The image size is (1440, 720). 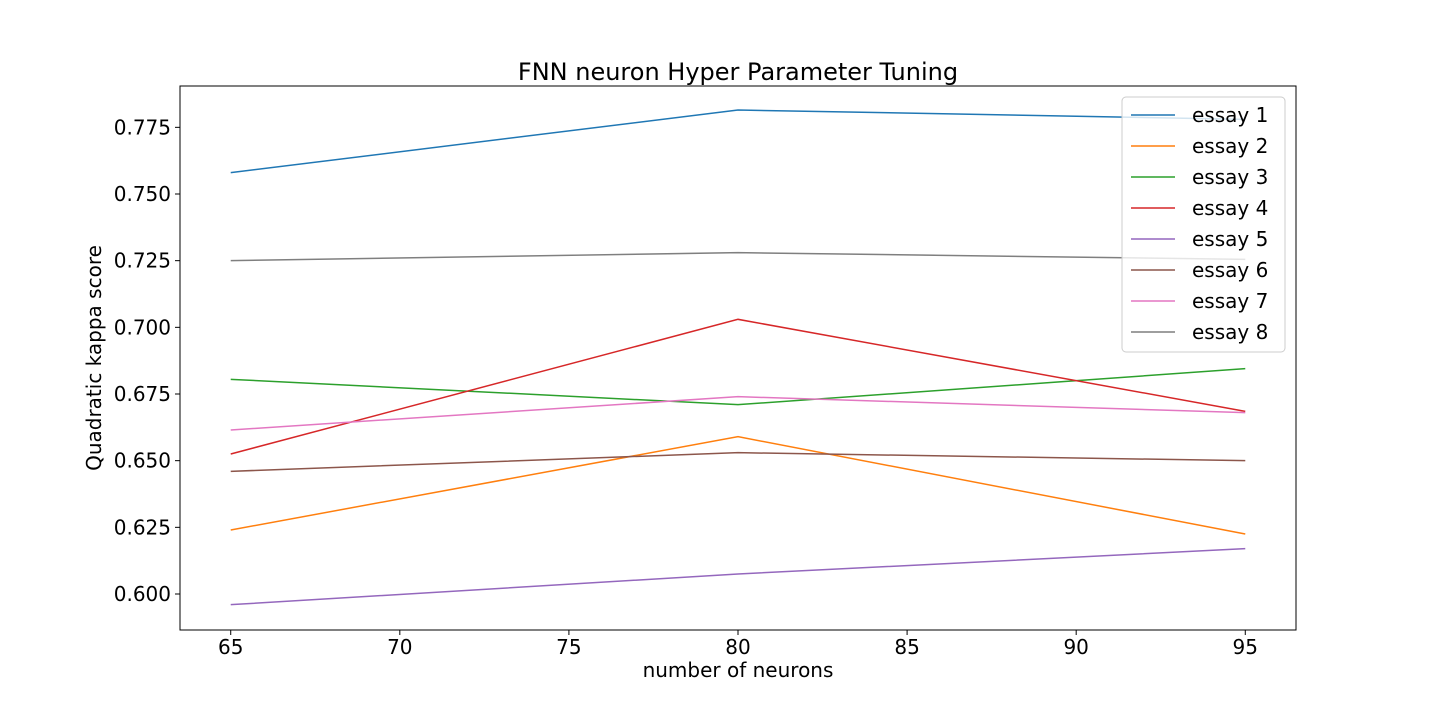 I want to click on y-tick-label: 0.625, so click(x=142, y=527).